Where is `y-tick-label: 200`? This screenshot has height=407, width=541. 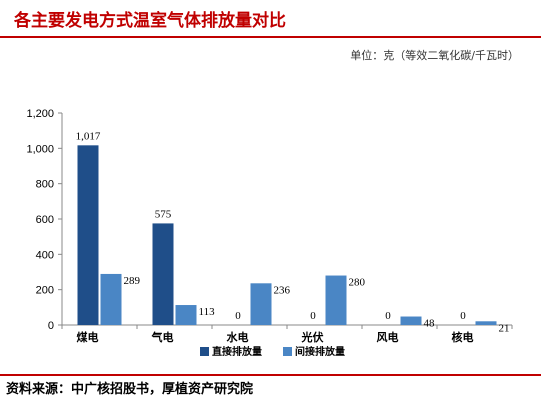 y-tick-label: 200 is located at coordinates (45, 291).